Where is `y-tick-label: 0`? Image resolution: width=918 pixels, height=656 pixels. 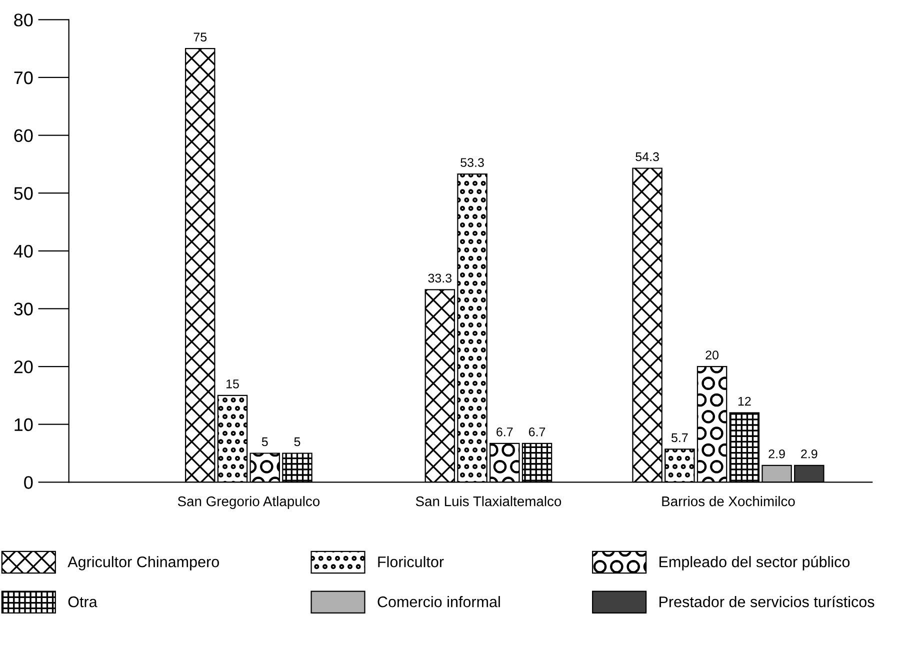 y-tick-label: 0 is located at coordinates (28, 482).